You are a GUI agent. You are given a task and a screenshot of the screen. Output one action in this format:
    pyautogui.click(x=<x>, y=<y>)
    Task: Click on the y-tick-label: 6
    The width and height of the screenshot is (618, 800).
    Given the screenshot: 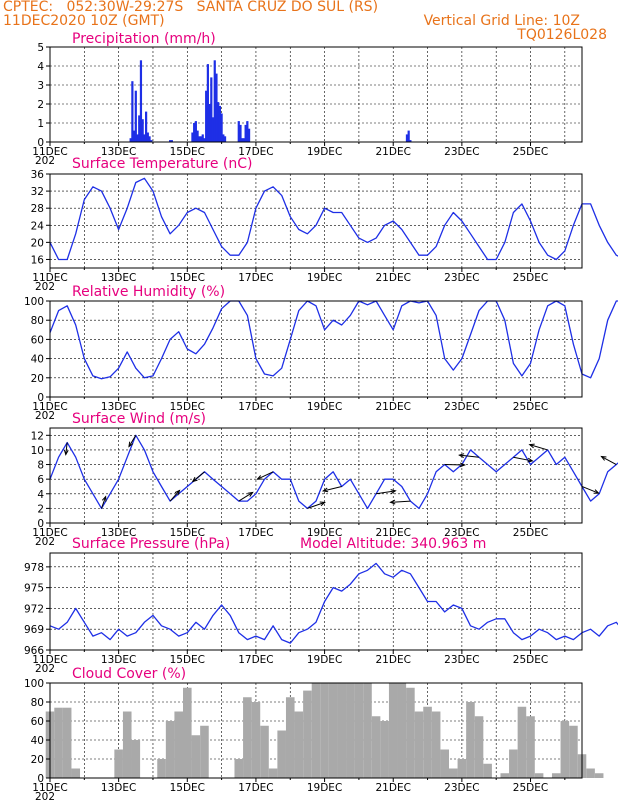 What is the action you would take?
    pyautogui.click(x=40, y=480)
    